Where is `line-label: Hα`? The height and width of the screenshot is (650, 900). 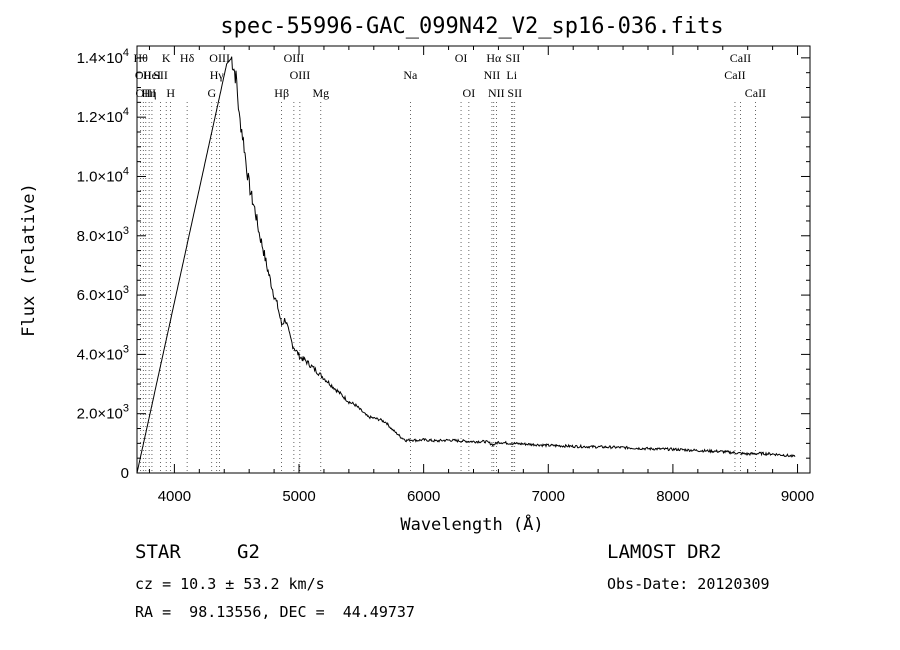 line-label: Hα is located at coordinates (494, 58).